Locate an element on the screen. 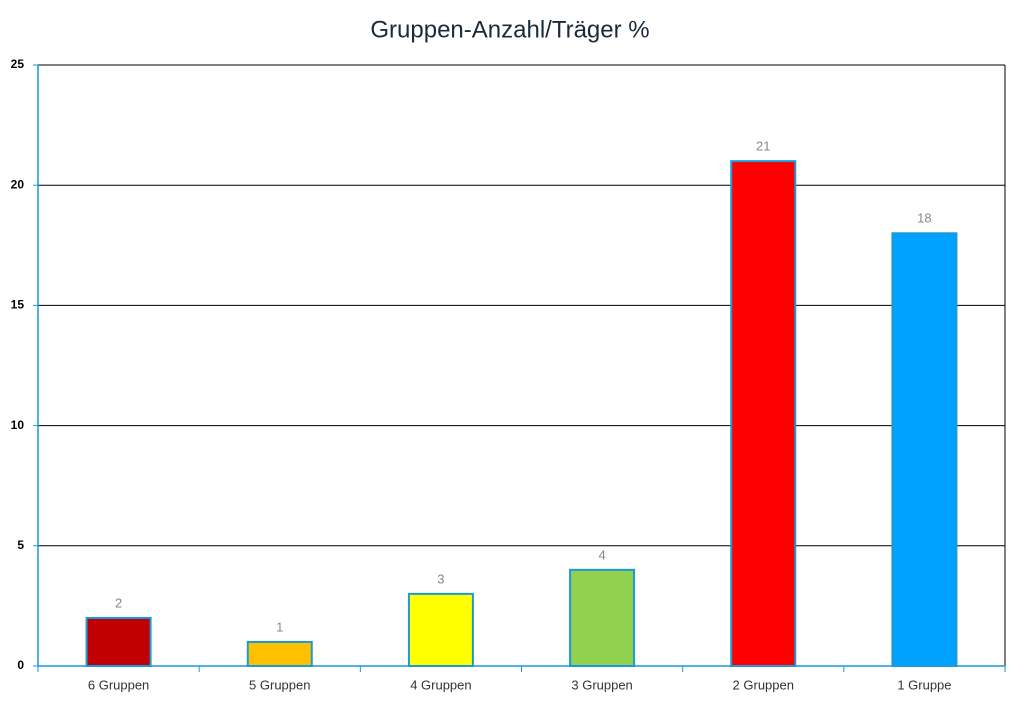 The height and width of the screenshot is (702, 1024). y-tick-label: 10 is located at coordinates (18, 425).